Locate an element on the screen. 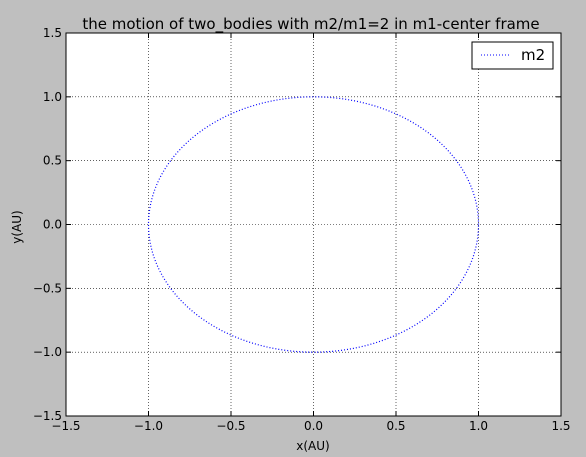  legend-label-m2: m2 is located at coordinates (533, 55).